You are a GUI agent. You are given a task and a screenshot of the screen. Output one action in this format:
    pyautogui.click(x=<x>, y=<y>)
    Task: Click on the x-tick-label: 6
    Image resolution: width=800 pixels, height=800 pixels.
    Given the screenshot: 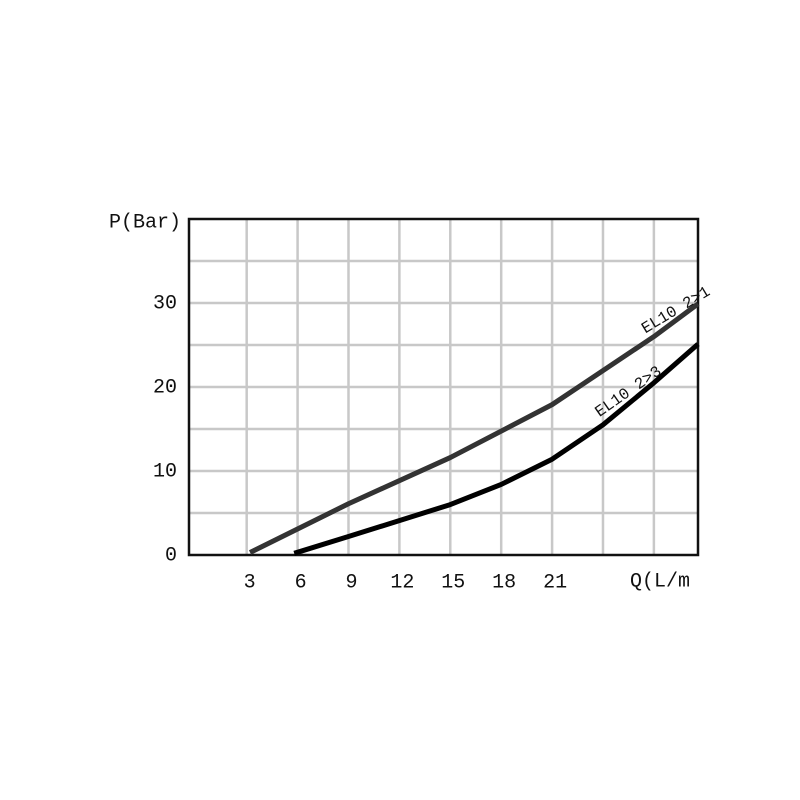 What is the action you would take?
    pyautogui.click(x=301, y=582)
    